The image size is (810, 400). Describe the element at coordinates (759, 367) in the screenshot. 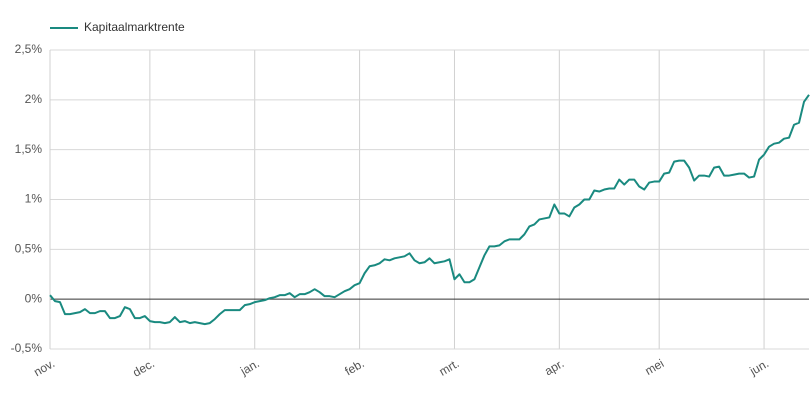

I see `x-tick-label: jun.` at that location.